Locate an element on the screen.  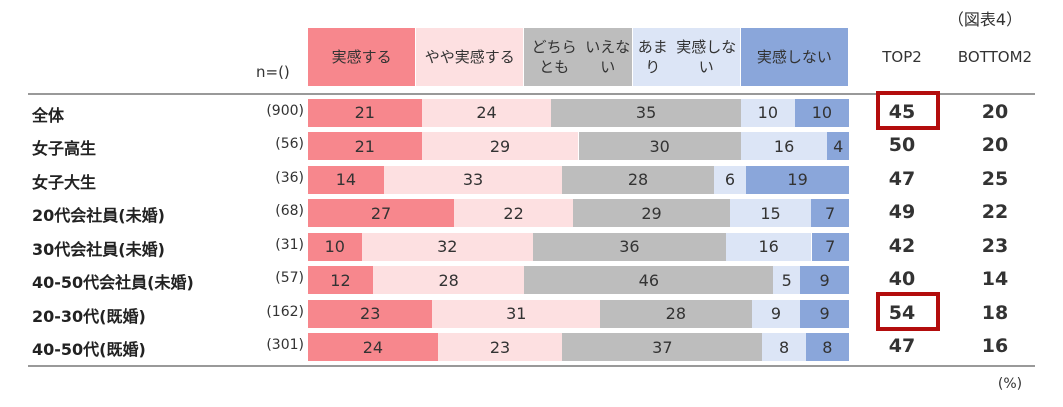
summary-value: 18 is located at coordinates (995, 313).